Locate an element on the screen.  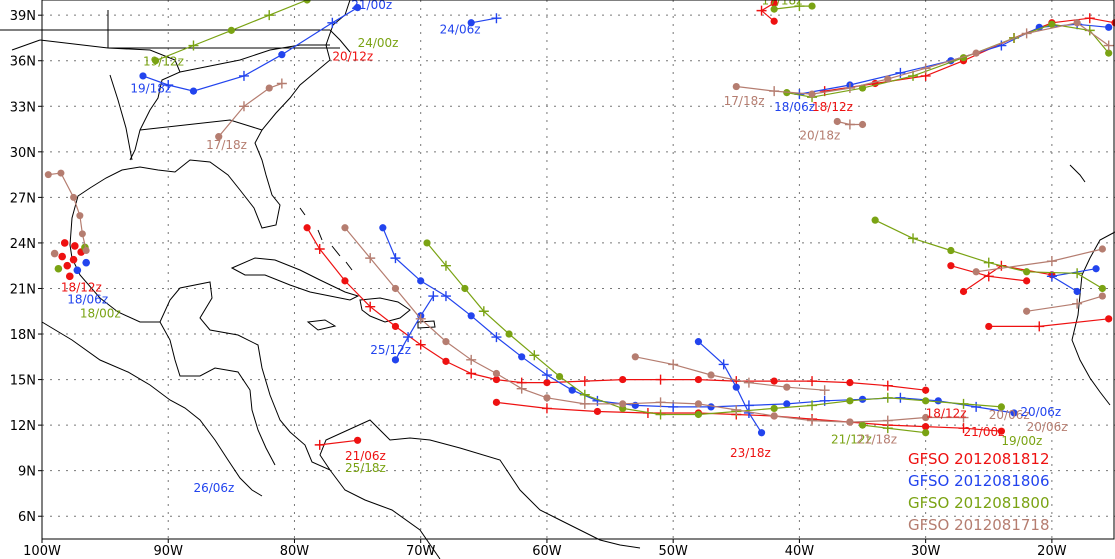
track-time-label: 21/06z is located at coordinates (365, 456).